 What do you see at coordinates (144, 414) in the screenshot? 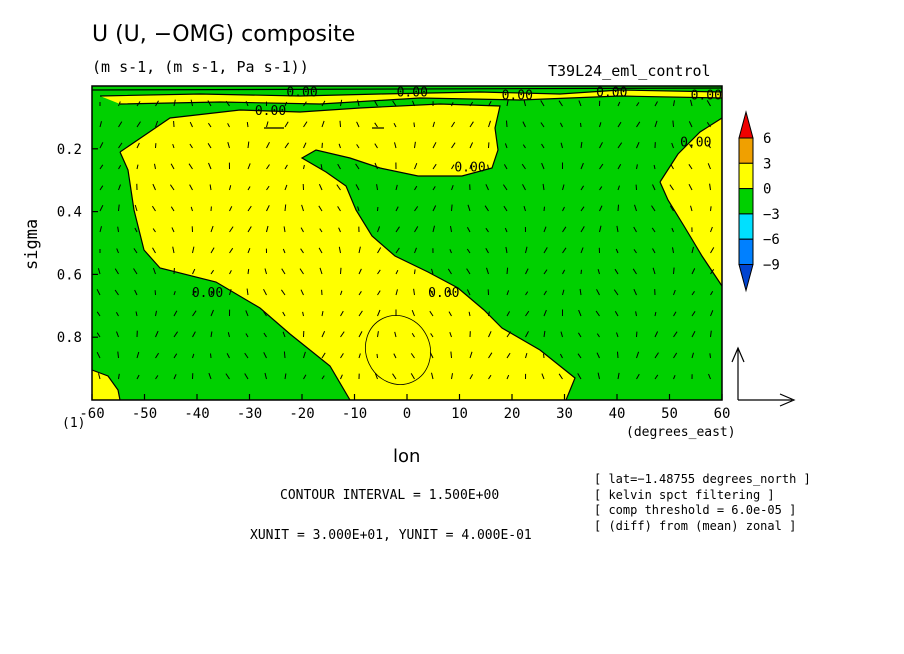
I see `x-tick-label: -50` at bounding box center [144, 414].